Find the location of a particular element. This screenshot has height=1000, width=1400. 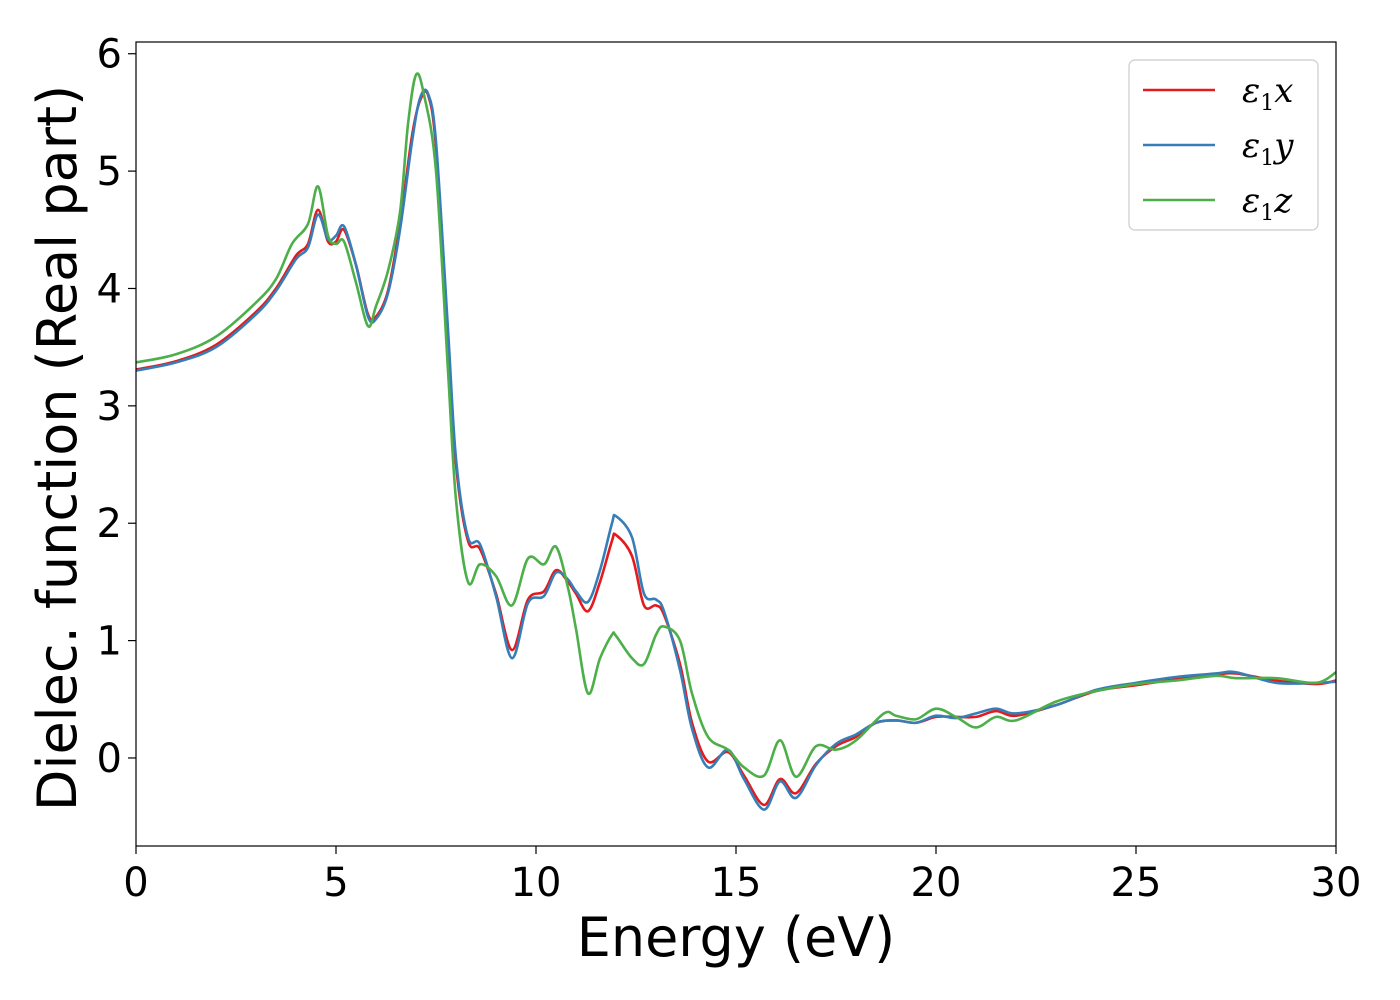

y-tick-label: 3 is located at coordinates (109, 407).